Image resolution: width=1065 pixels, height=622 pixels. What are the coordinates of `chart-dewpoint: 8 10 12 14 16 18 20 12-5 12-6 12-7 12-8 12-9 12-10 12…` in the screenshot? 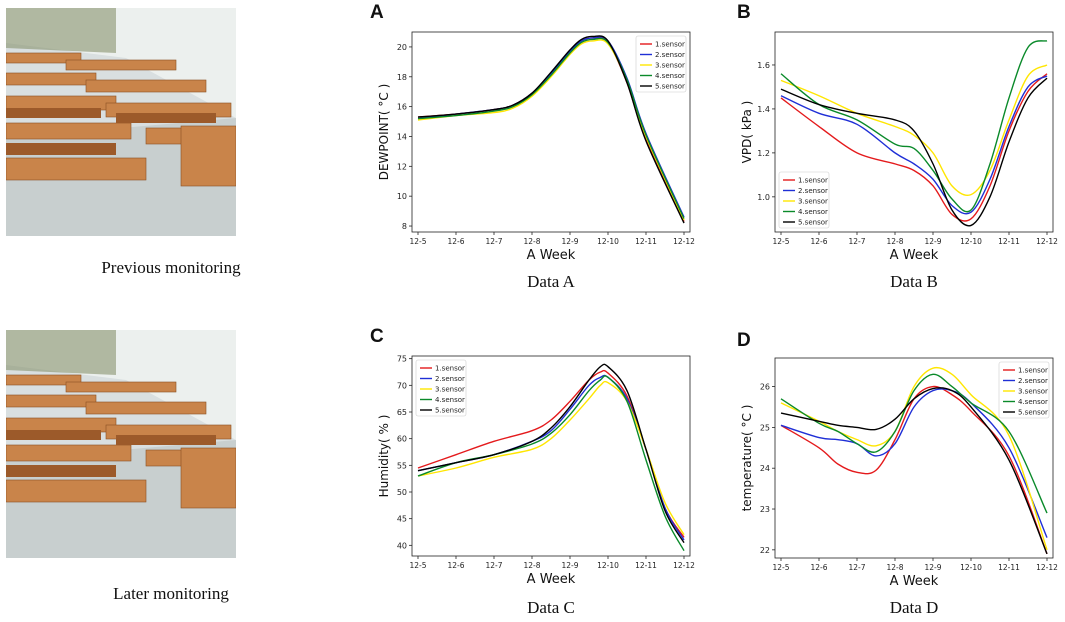 It's located at (536, 147).